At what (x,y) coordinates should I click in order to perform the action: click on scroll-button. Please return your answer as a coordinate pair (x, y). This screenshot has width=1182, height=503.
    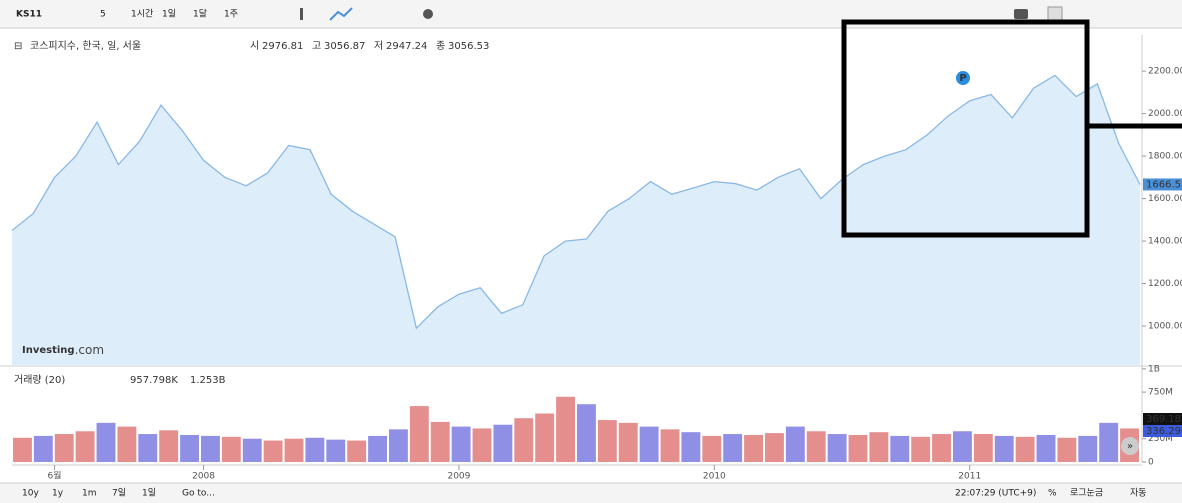
    Looking at the image, I should click on (1130, 446).